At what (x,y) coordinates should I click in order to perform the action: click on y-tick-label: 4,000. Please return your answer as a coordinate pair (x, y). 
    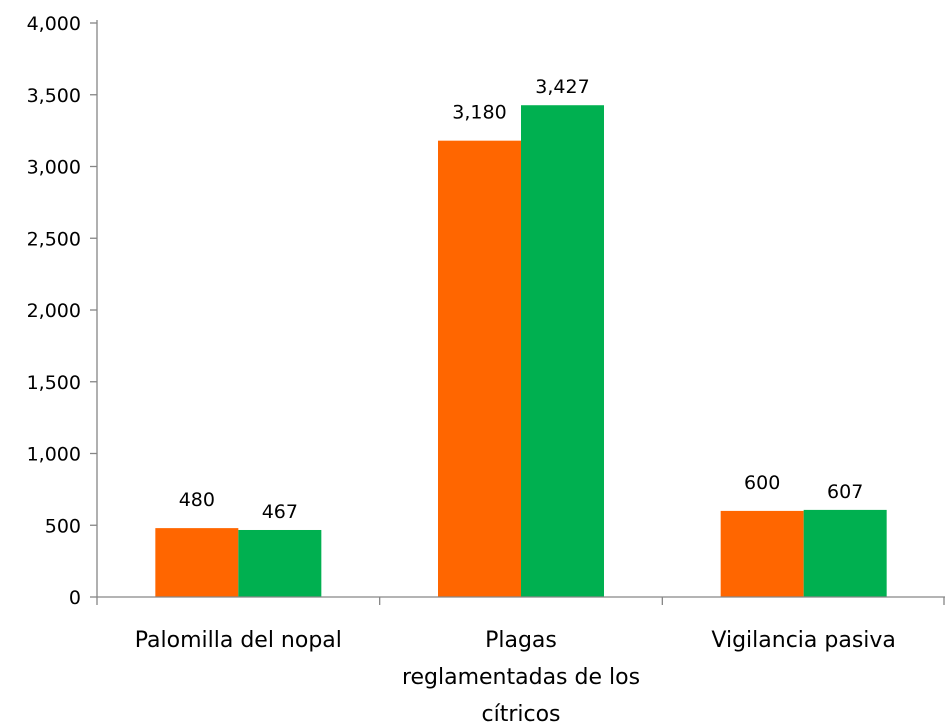
    Looking at the image, I should click on (54, 24).